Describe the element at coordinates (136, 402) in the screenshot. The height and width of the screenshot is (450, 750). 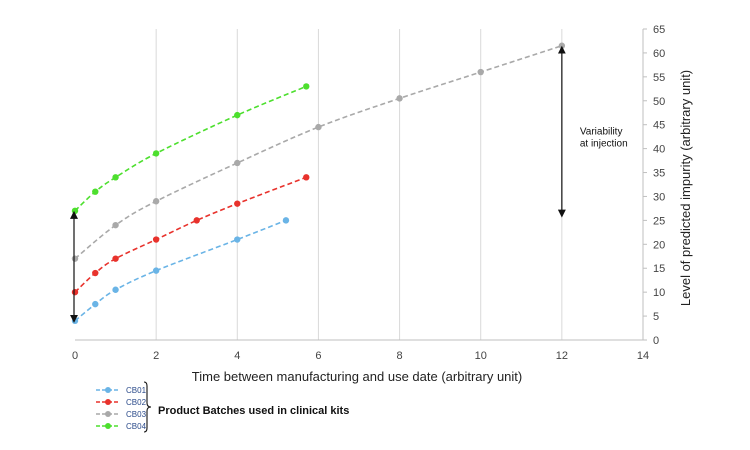
I see `legend-label-cb02: CB02` at that location.